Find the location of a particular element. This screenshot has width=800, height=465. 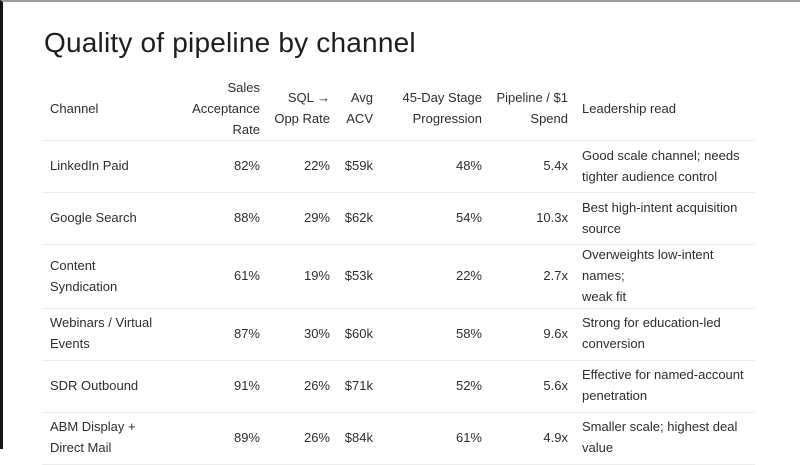

cell-pipeline-per-dollar-spend: 9.6x is located at coordinates (525, 334).